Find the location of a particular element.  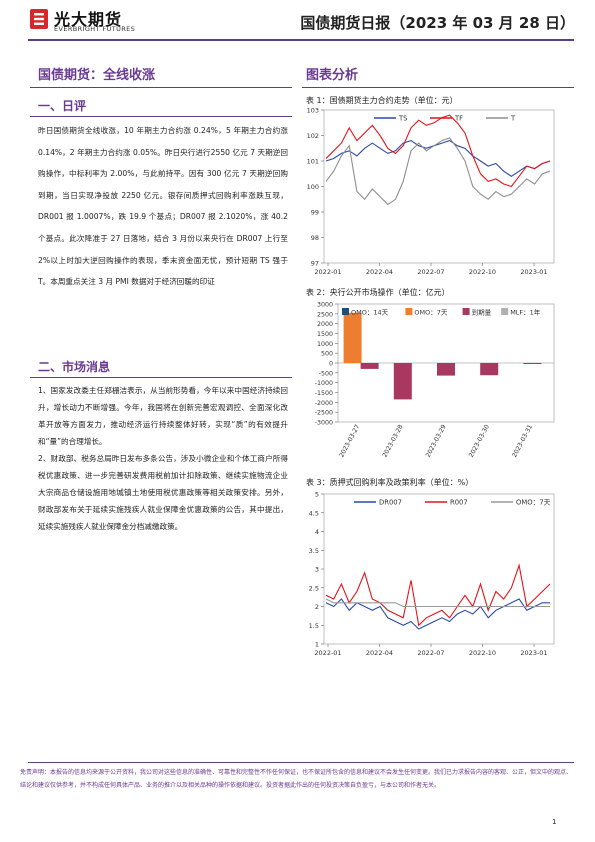

y-tick-label: -500 is located at coordinates (326, 373).